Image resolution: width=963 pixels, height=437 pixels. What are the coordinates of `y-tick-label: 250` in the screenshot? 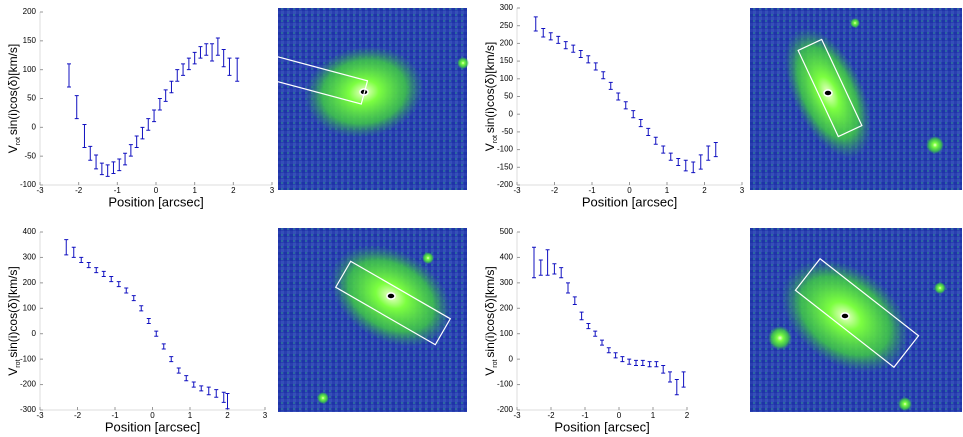 It's located at (507, 25).